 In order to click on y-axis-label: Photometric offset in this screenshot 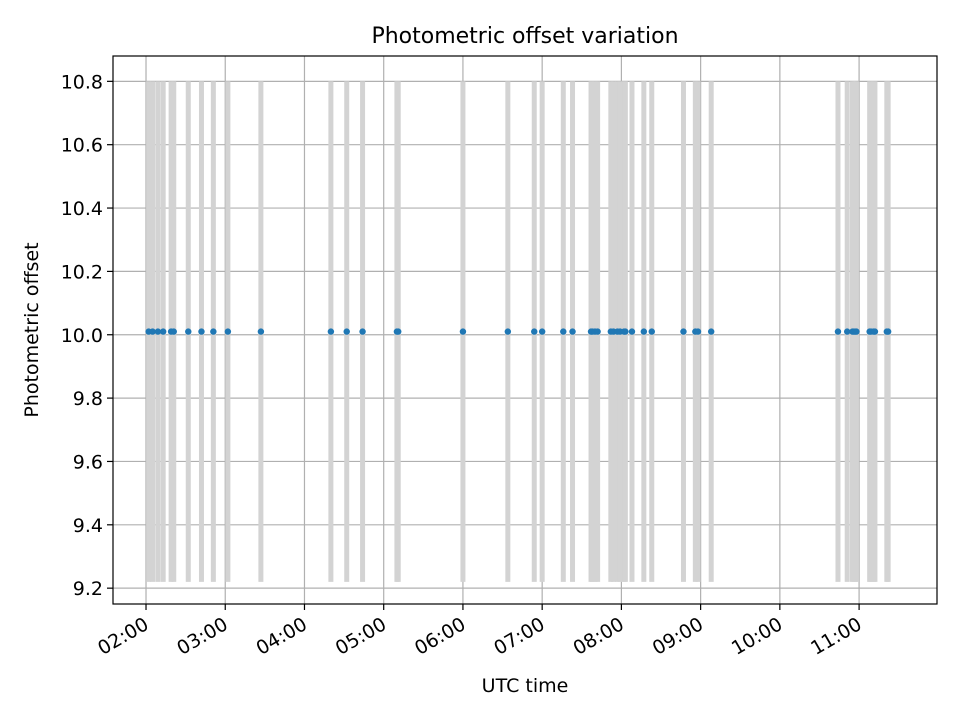, I will do `click(32, 329)`.